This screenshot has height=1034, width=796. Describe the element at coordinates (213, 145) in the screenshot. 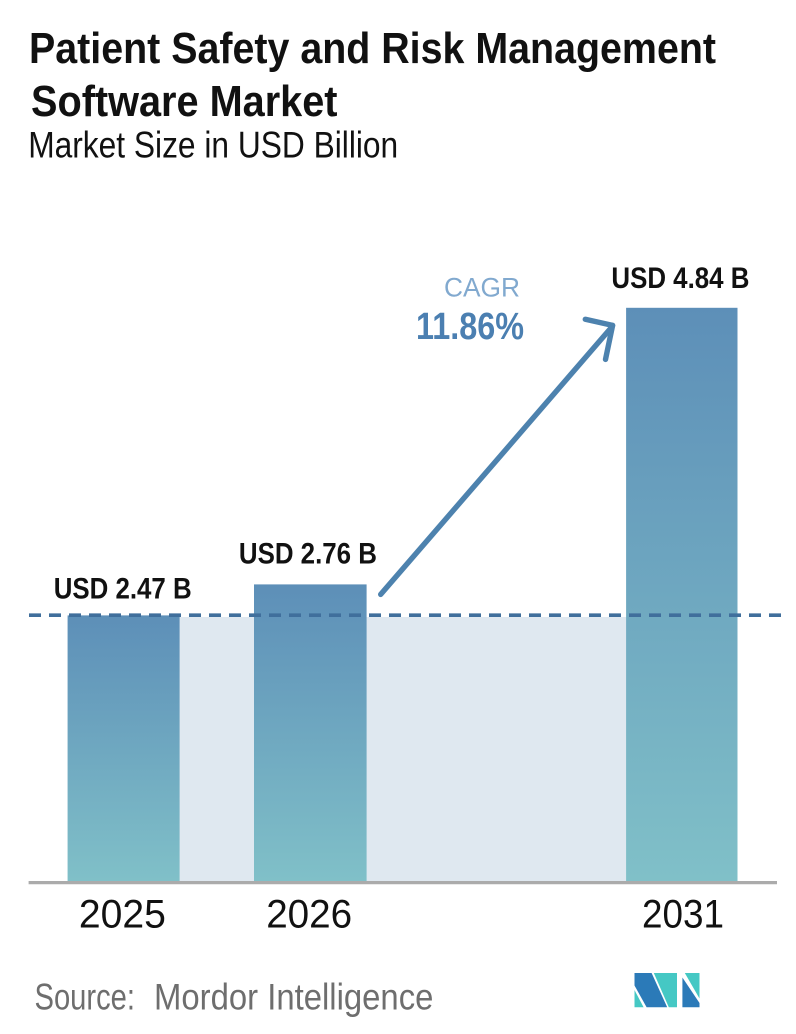

I see `svg-text: Market Size in USD Billion` at that location.